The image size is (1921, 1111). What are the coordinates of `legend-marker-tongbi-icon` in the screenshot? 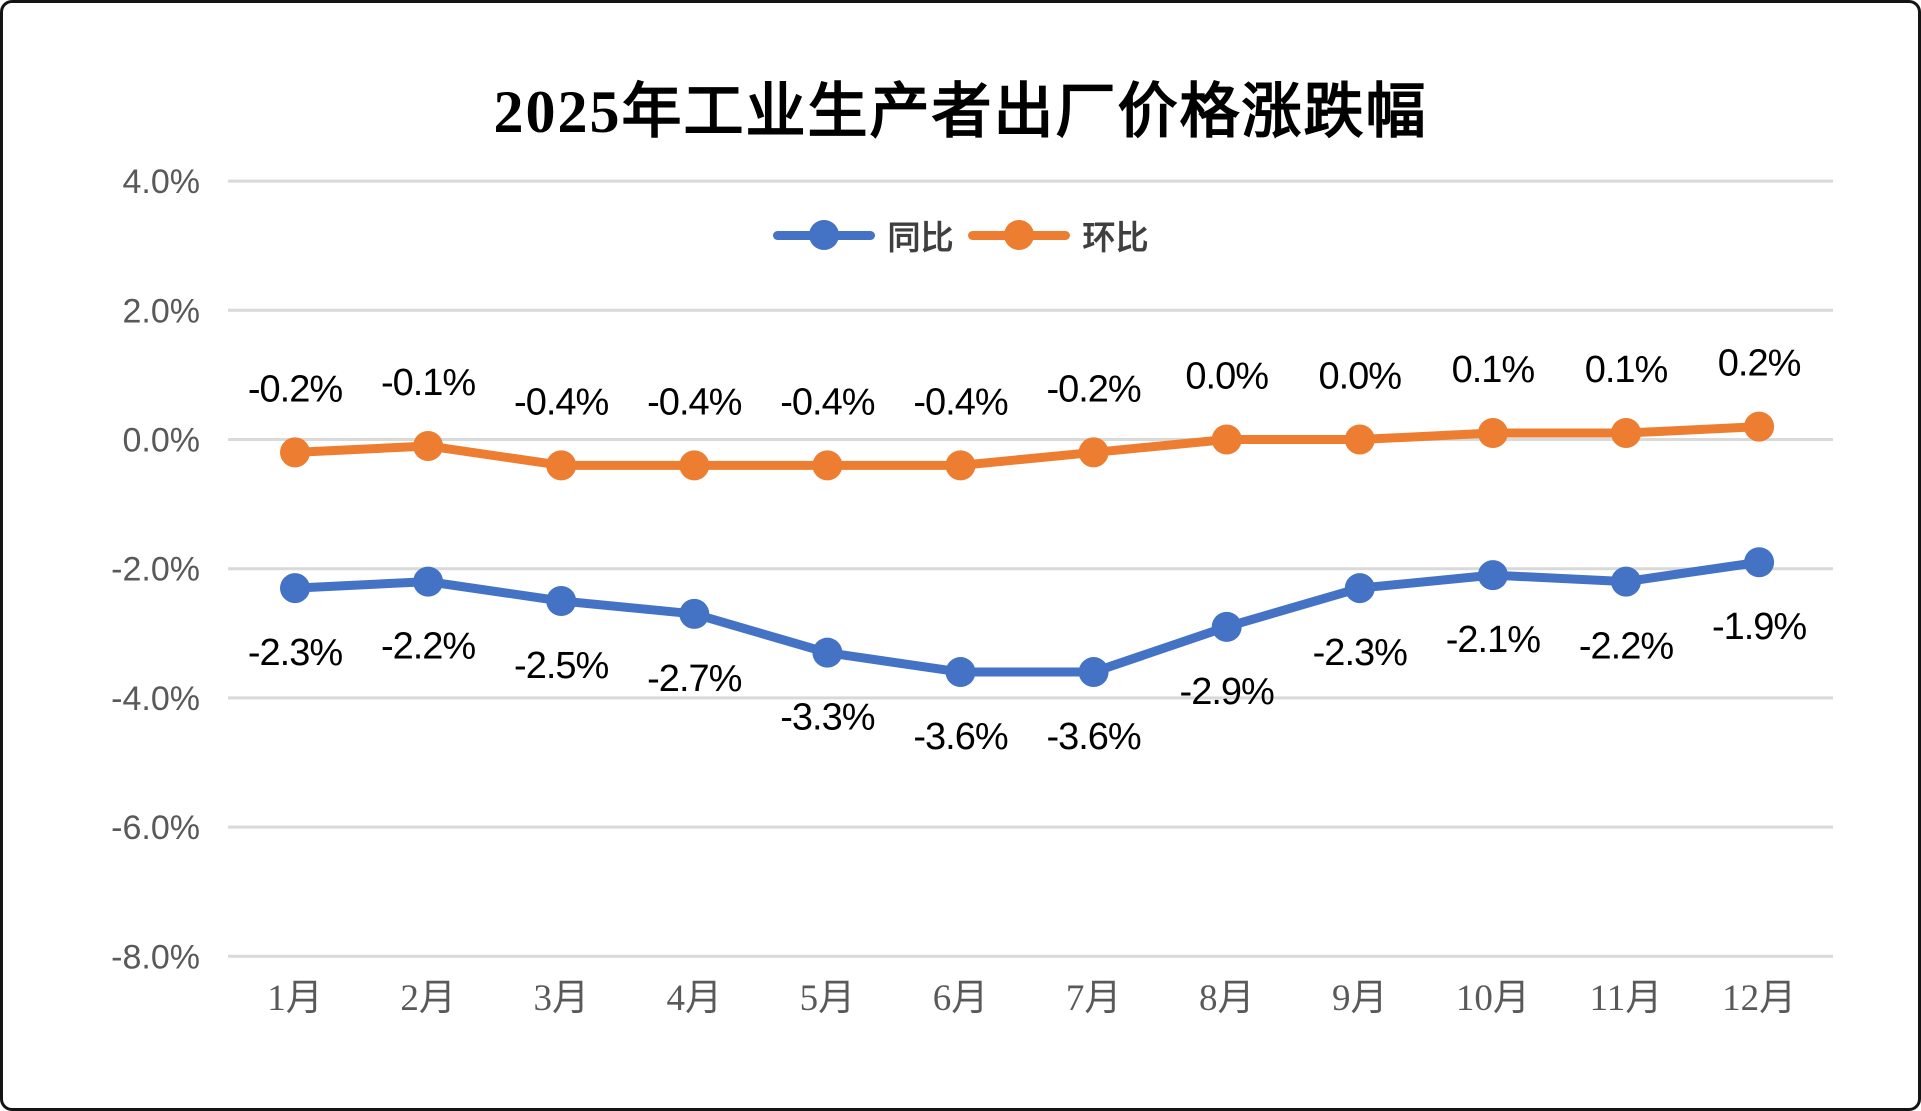 It's located at (823, 235).